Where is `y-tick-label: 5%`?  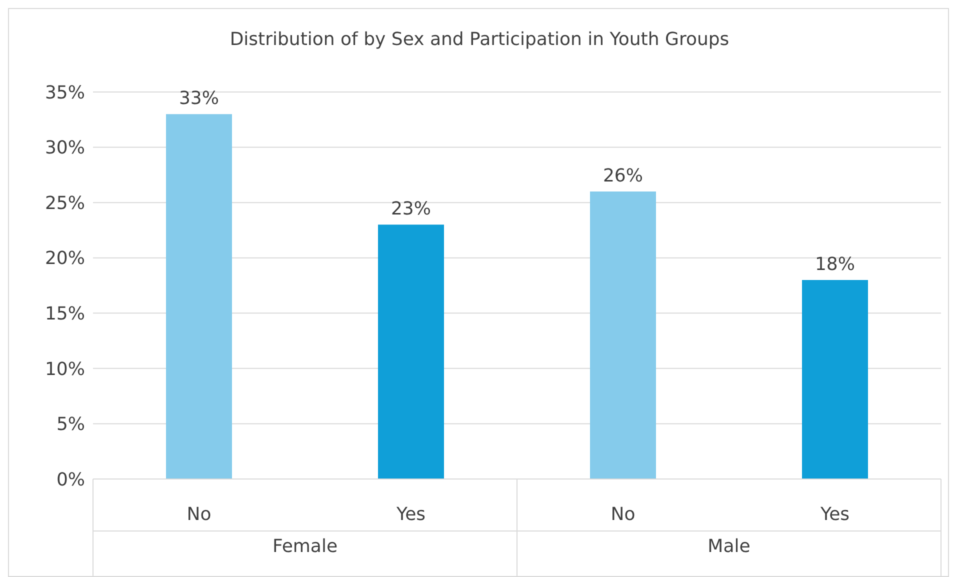
y-tick-label: 5% is located at coordinates (70, 425).